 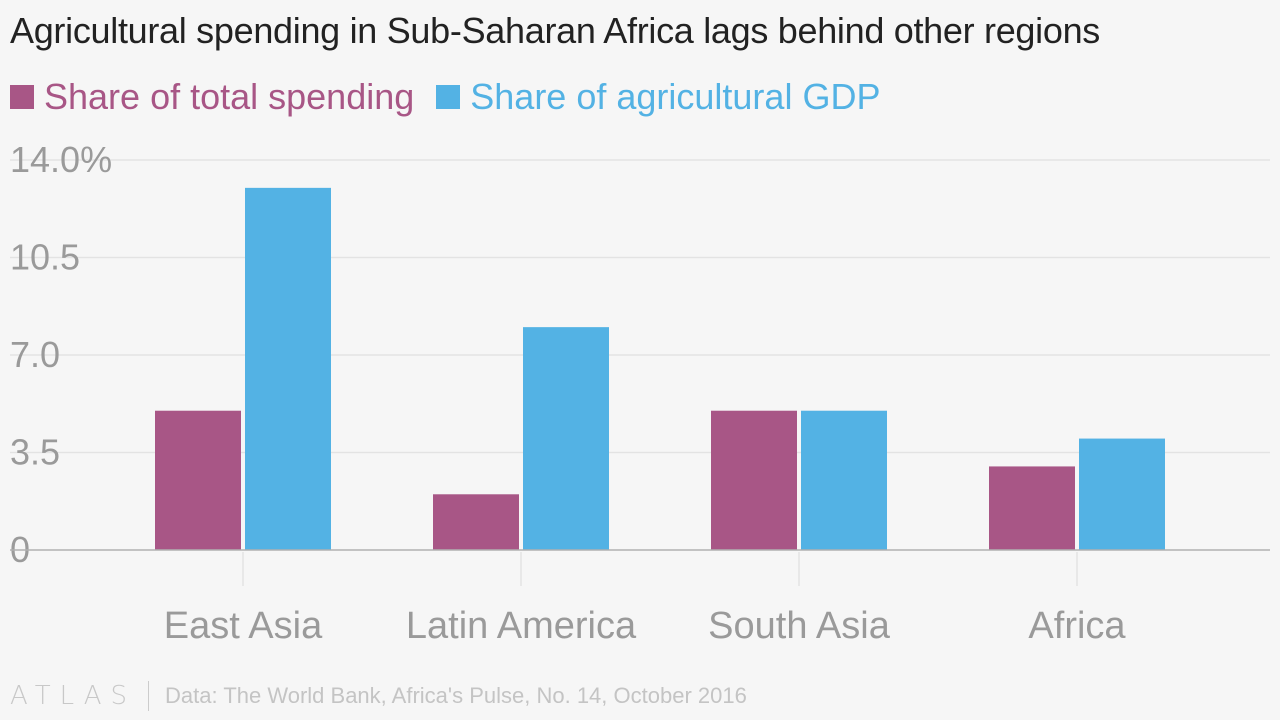 What do you see at coordinates (229, 96) in the screenshot?
I see `legend-label-total-spending: Share of total spending` at bounding box center [229, 96].